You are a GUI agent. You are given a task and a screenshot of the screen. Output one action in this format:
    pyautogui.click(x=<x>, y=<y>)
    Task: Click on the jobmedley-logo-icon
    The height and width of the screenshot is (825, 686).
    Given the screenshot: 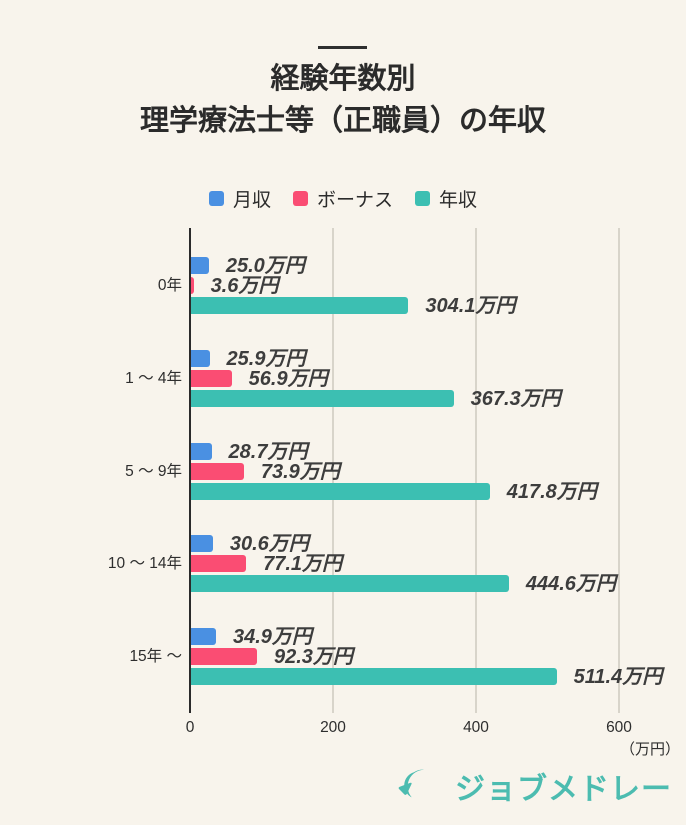 What is the action you would take?
    pyautogui.click(x=419, y=786)
    